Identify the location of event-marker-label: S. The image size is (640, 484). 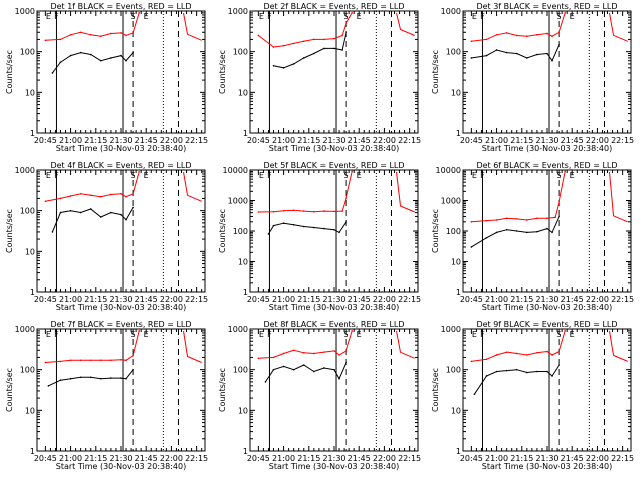
(346, 175).